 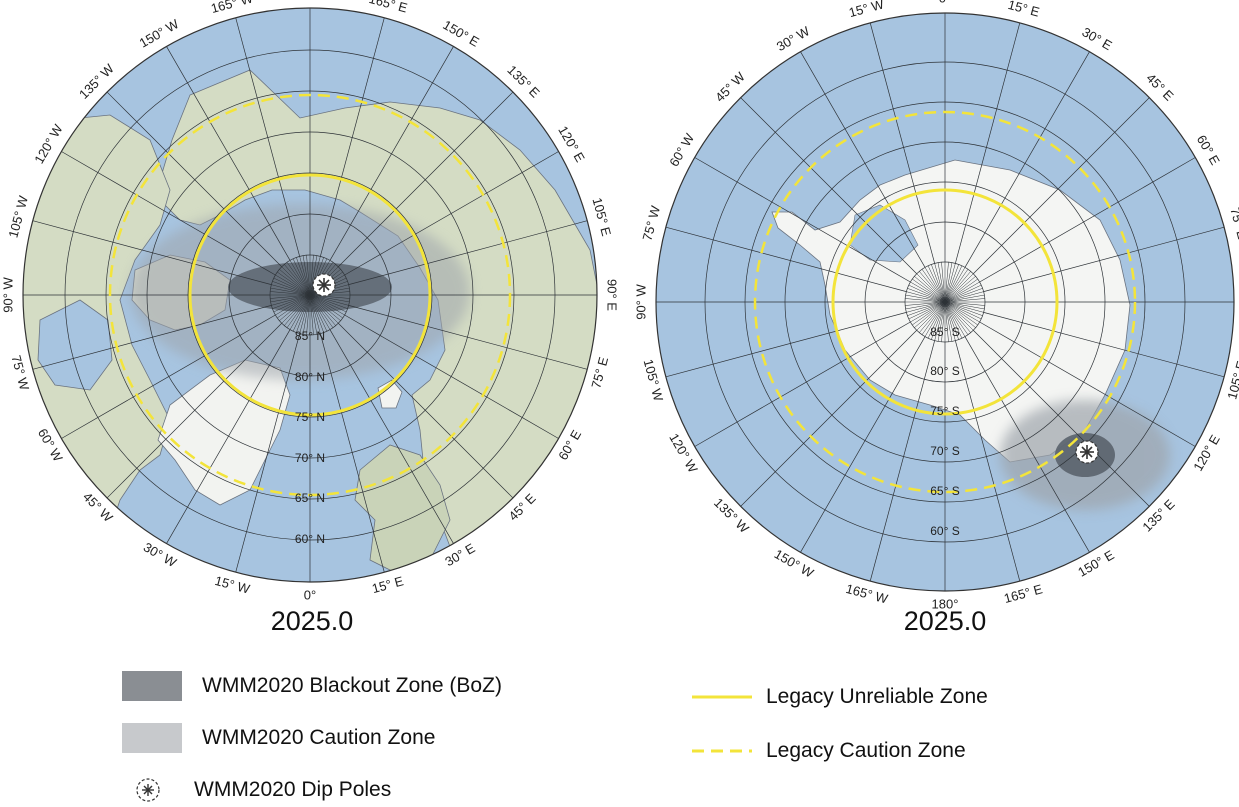 What do you see at coordinates (75, 345) in the screenshot?
I see `hudson-bay` at bounding box center [75, 345].